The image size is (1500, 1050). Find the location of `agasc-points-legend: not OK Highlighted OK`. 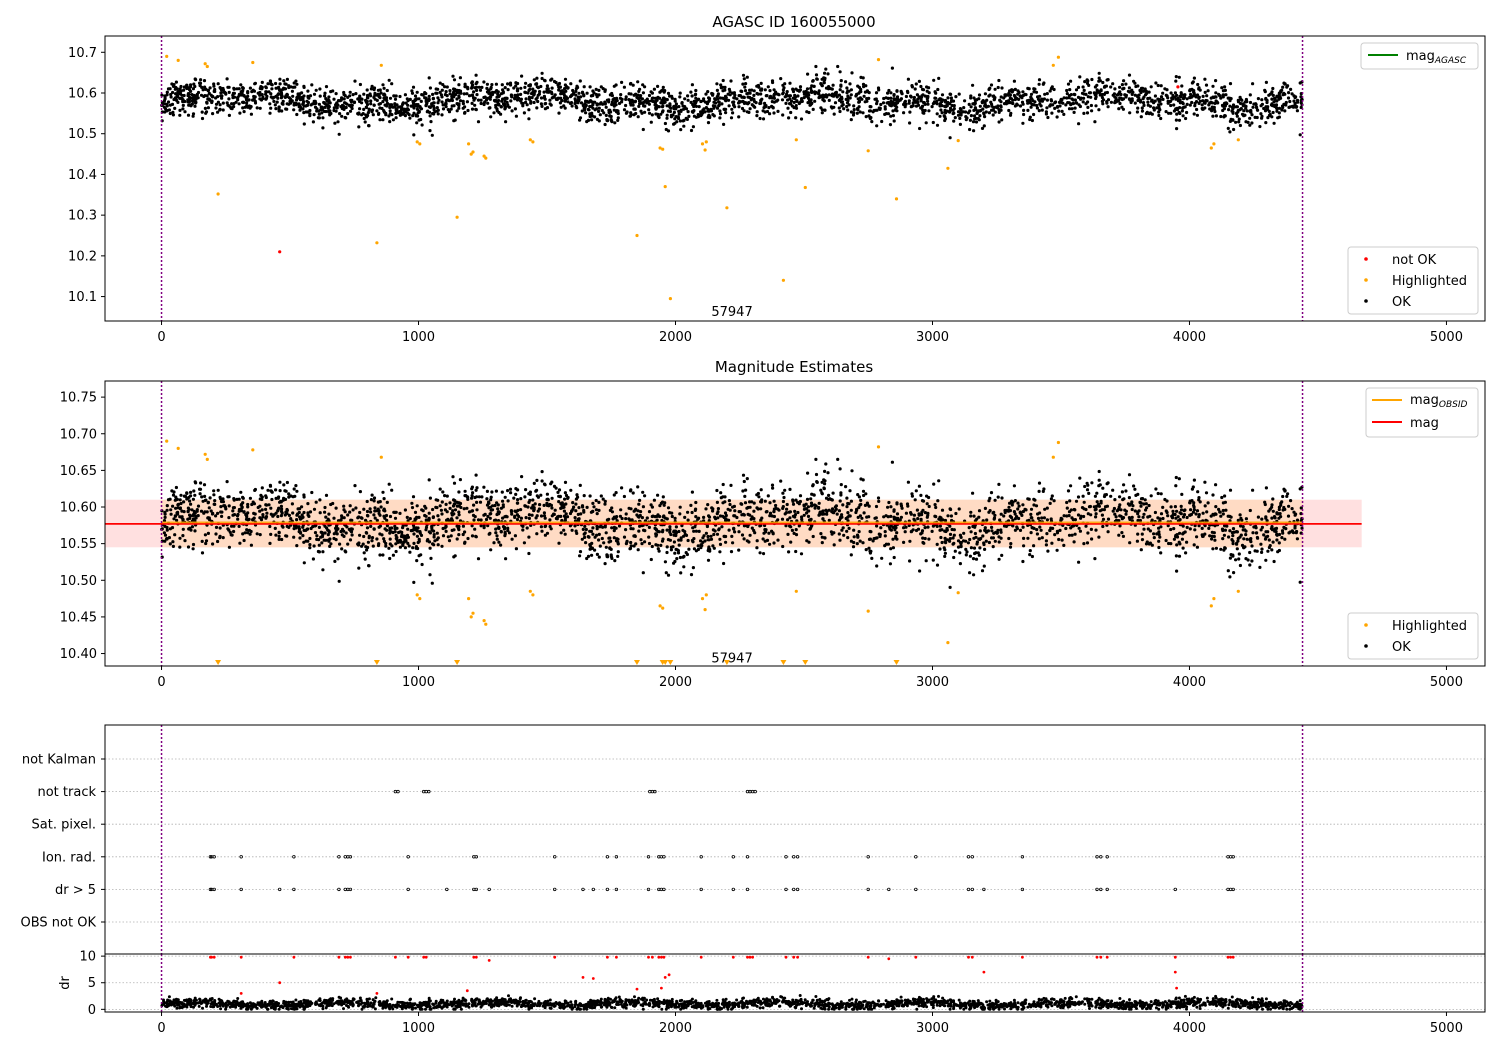

agasc-points-legend: not OK Highlighted OK is located at coordinates (1413, 280).